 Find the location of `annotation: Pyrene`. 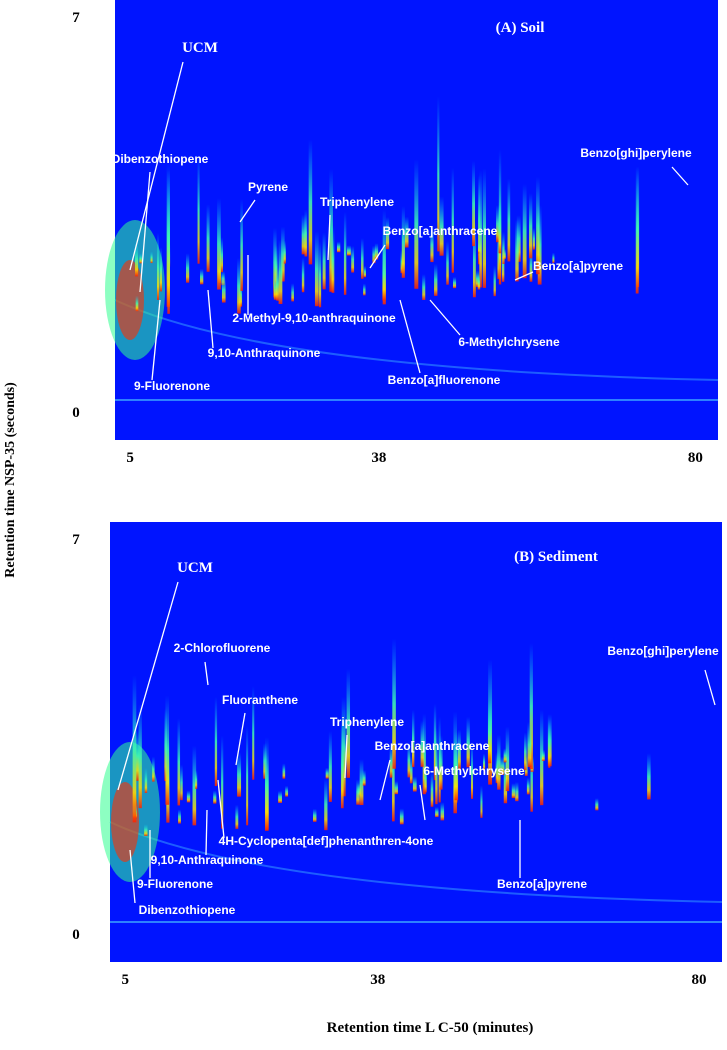

annotation: Pyrene is located at coordinates (268, 187).